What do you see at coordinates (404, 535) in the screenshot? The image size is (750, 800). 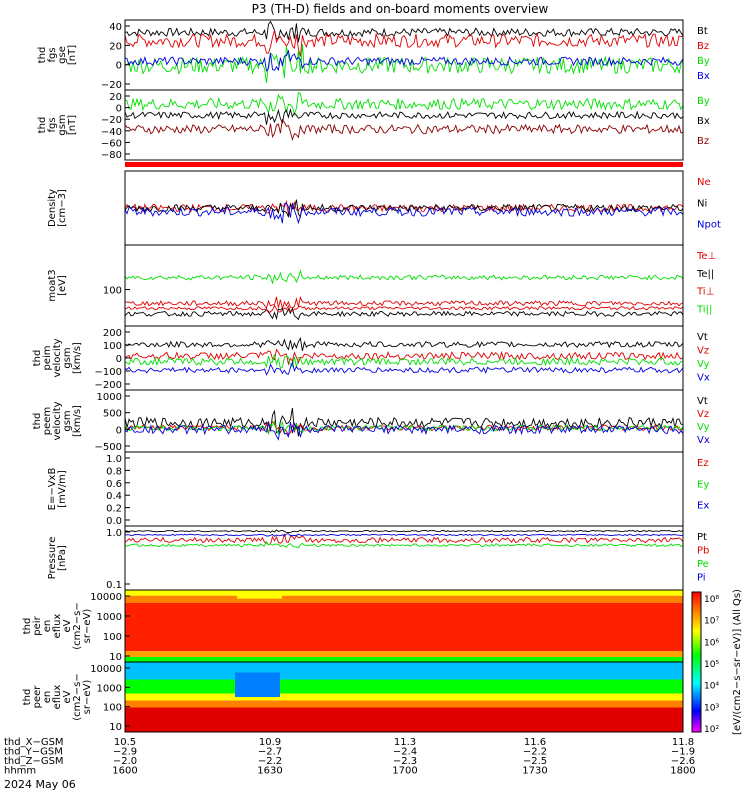 I see `series-line-pi` at bounding box center [404, 535].